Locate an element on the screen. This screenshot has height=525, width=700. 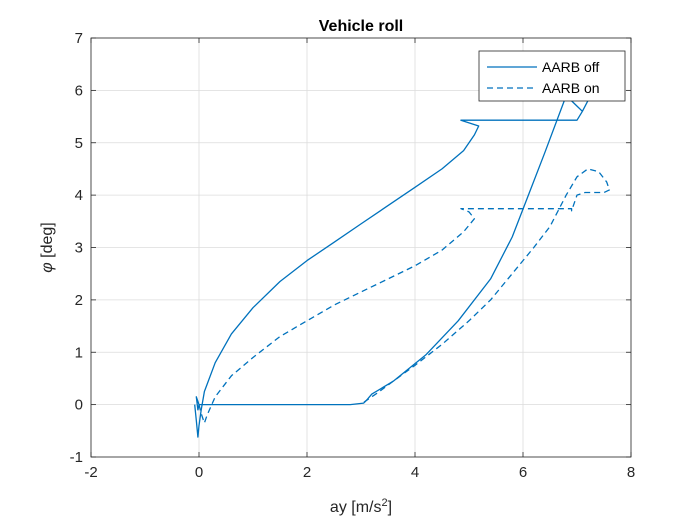
y-tick-label: 7 is located at coordinates (79, 38).